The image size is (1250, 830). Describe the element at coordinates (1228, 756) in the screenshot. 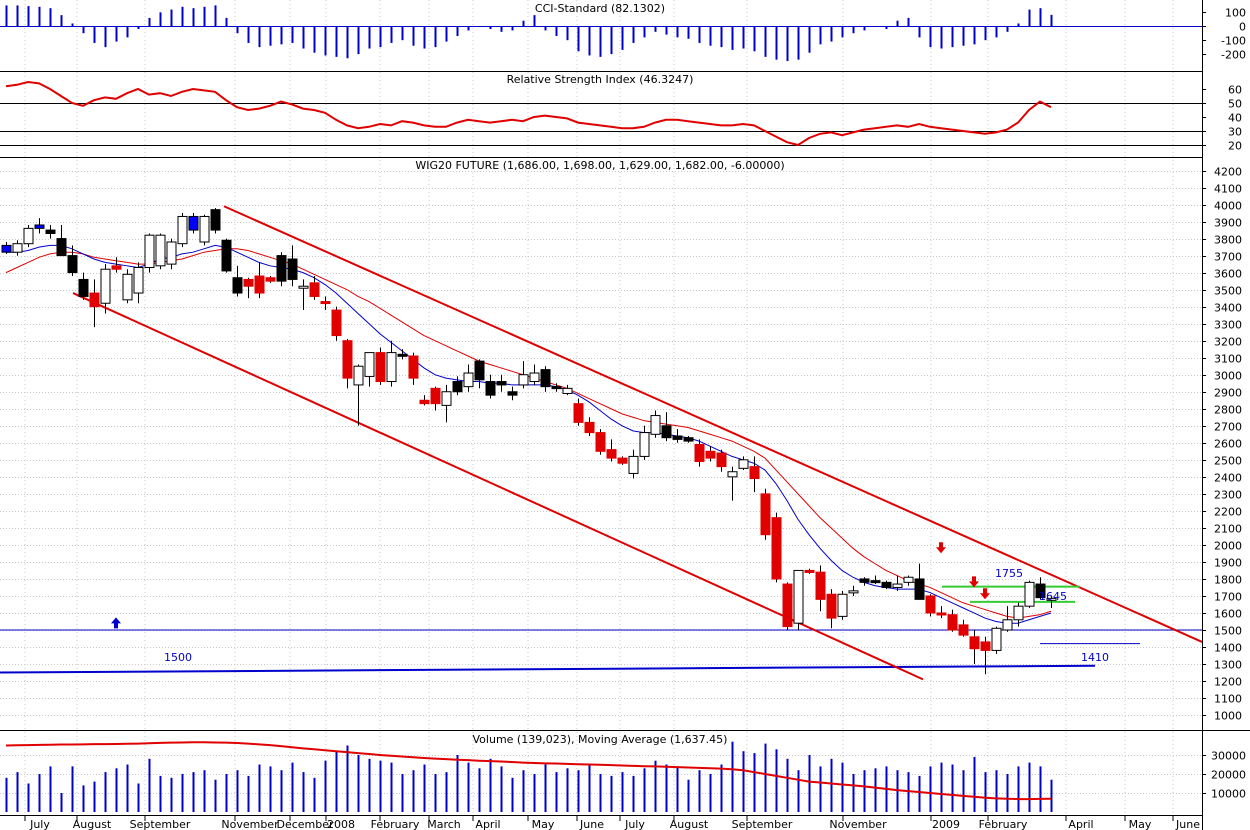

I see `volume-tick-label: 30000` at that location.